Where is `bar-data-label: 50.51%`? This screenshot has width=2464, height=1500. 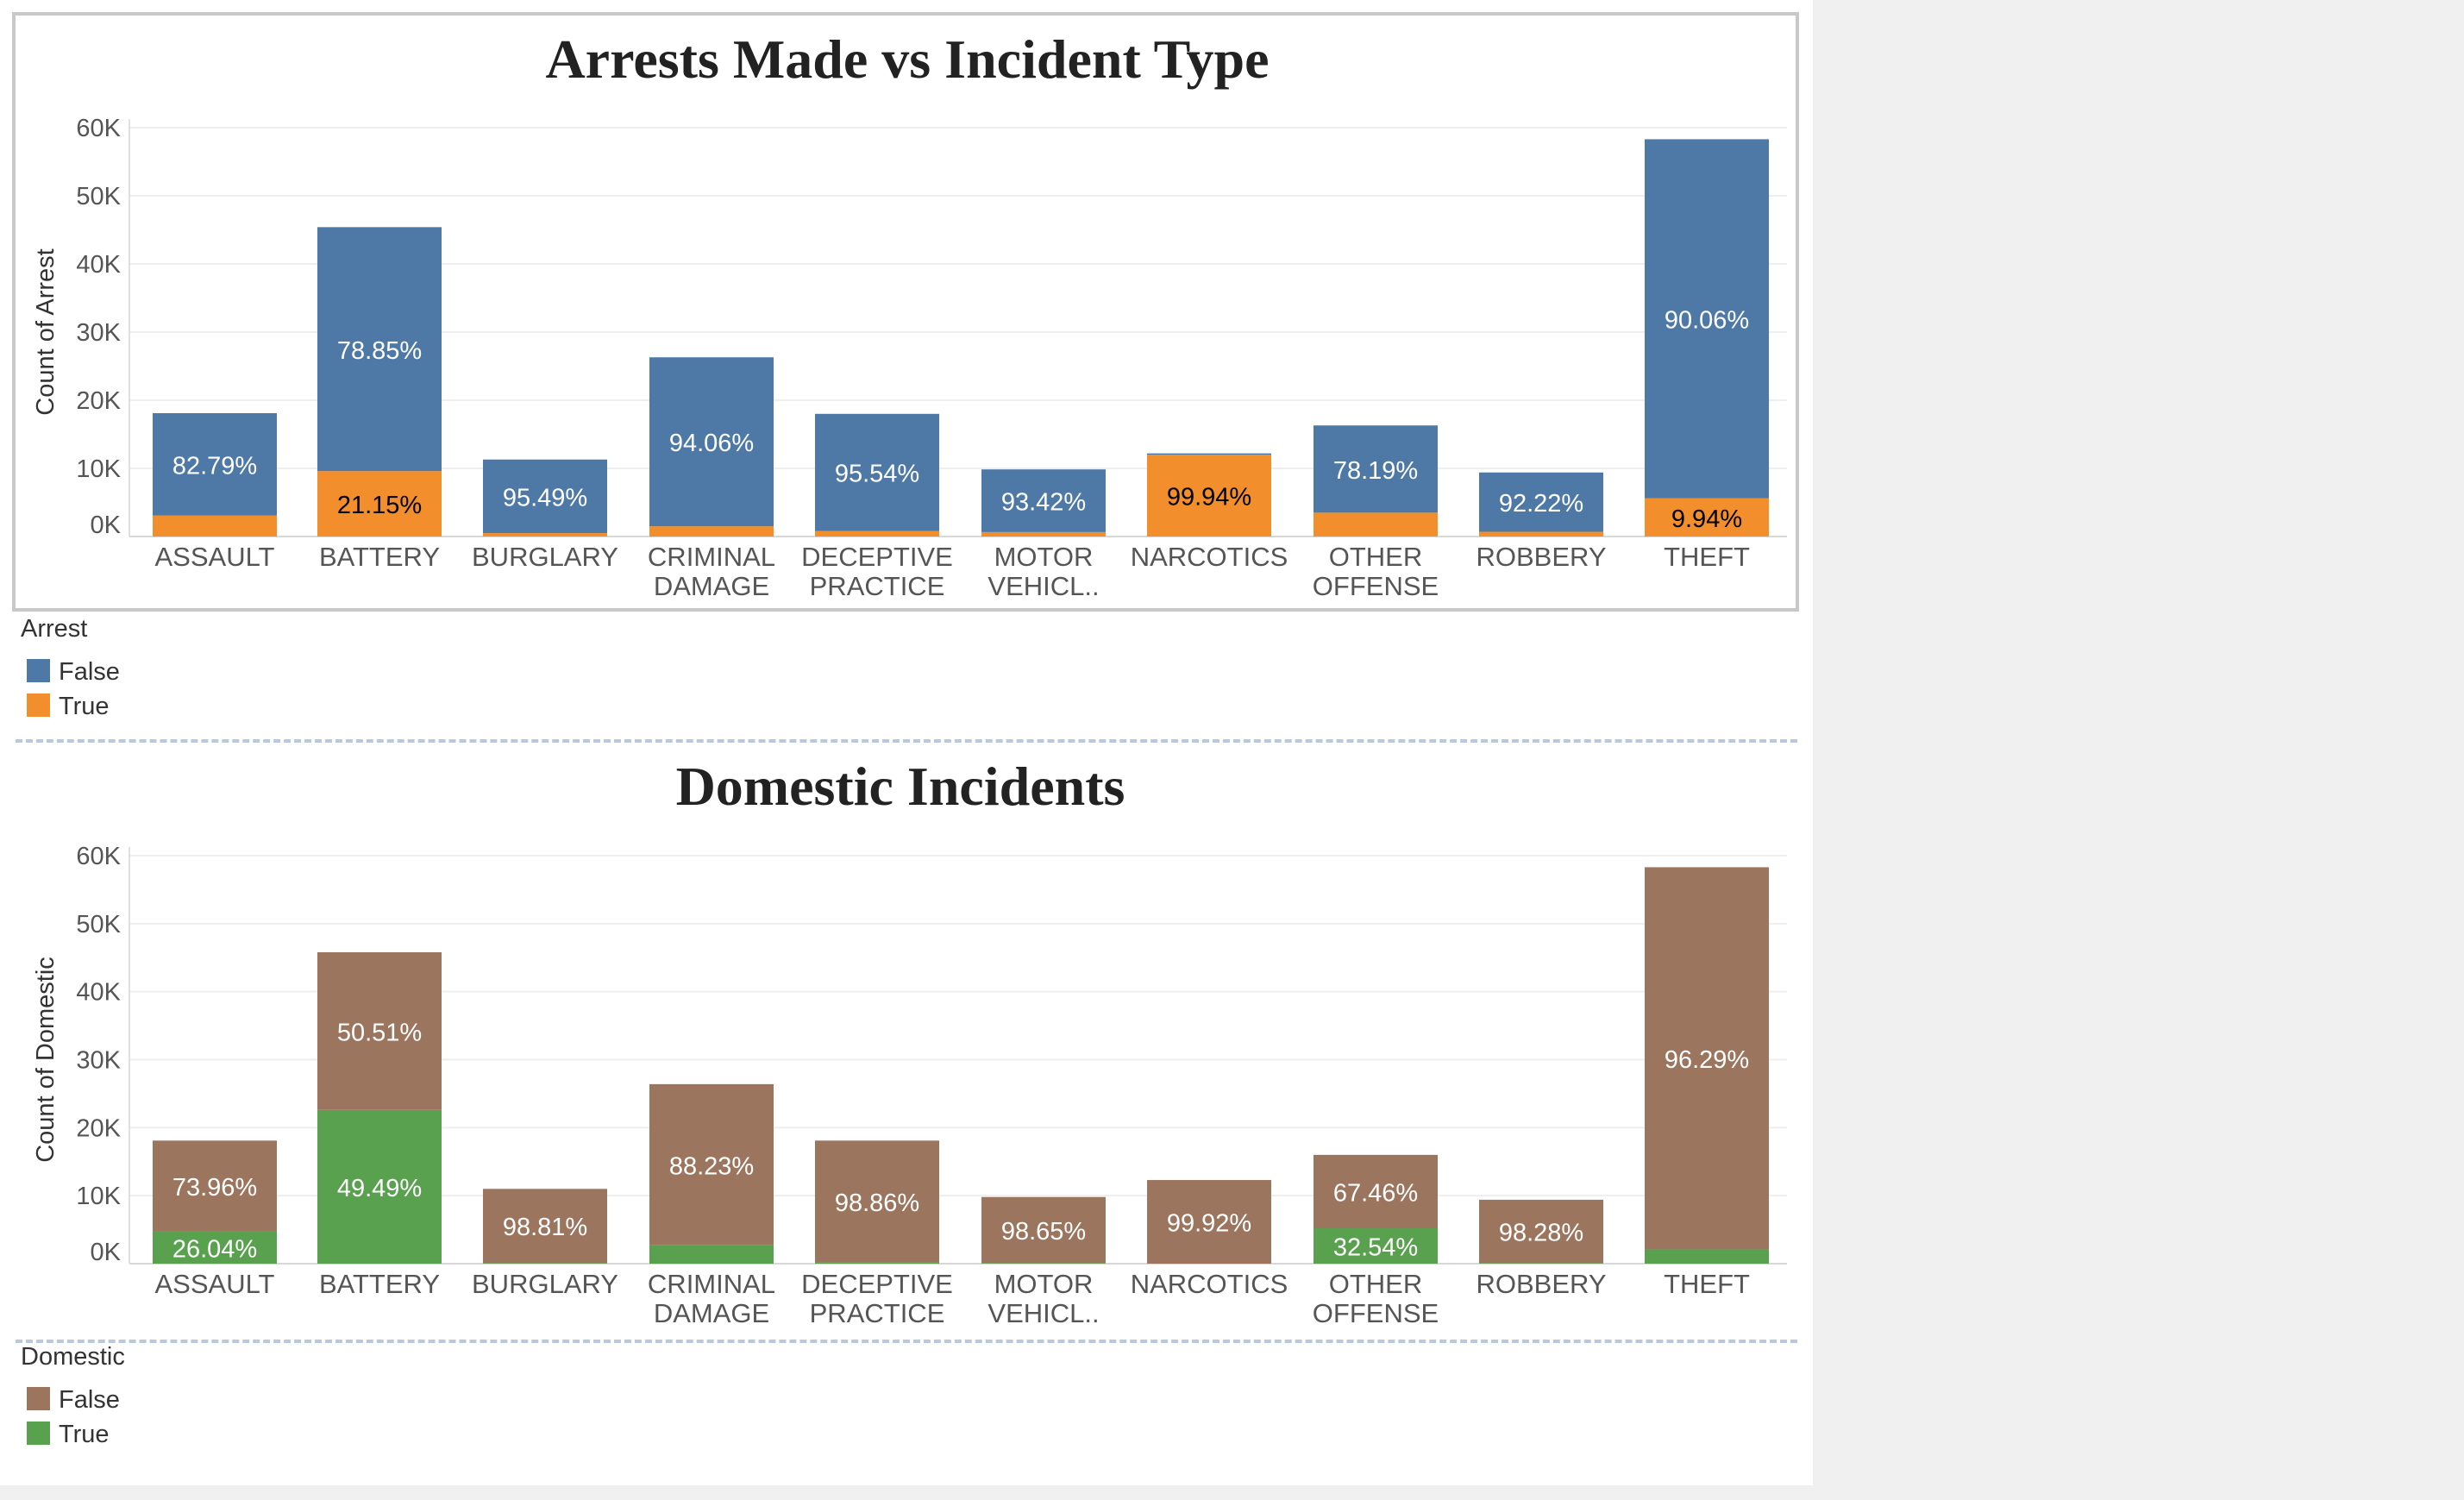 bar-data-label: 50.51% is located at coordinates (380, 1032).